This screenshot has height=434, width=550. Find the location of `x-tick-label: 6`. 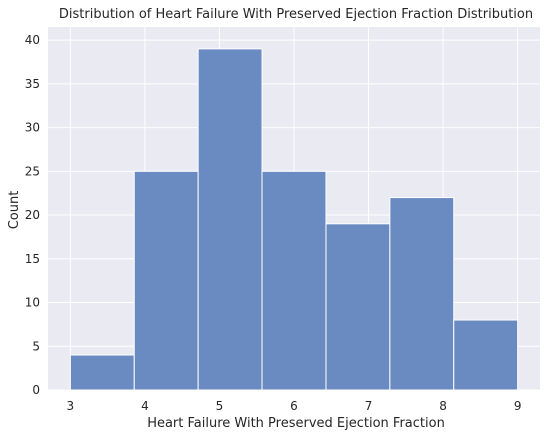

x-tick-label: 6 is located at coordinates (294, 406).